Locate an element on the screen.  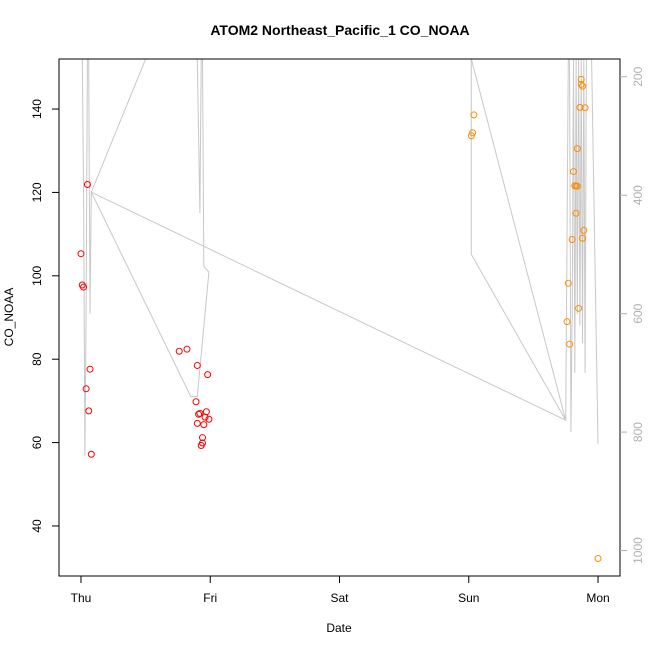
y-axis-label: CO_NOAA is located at coordinates (9, 317).